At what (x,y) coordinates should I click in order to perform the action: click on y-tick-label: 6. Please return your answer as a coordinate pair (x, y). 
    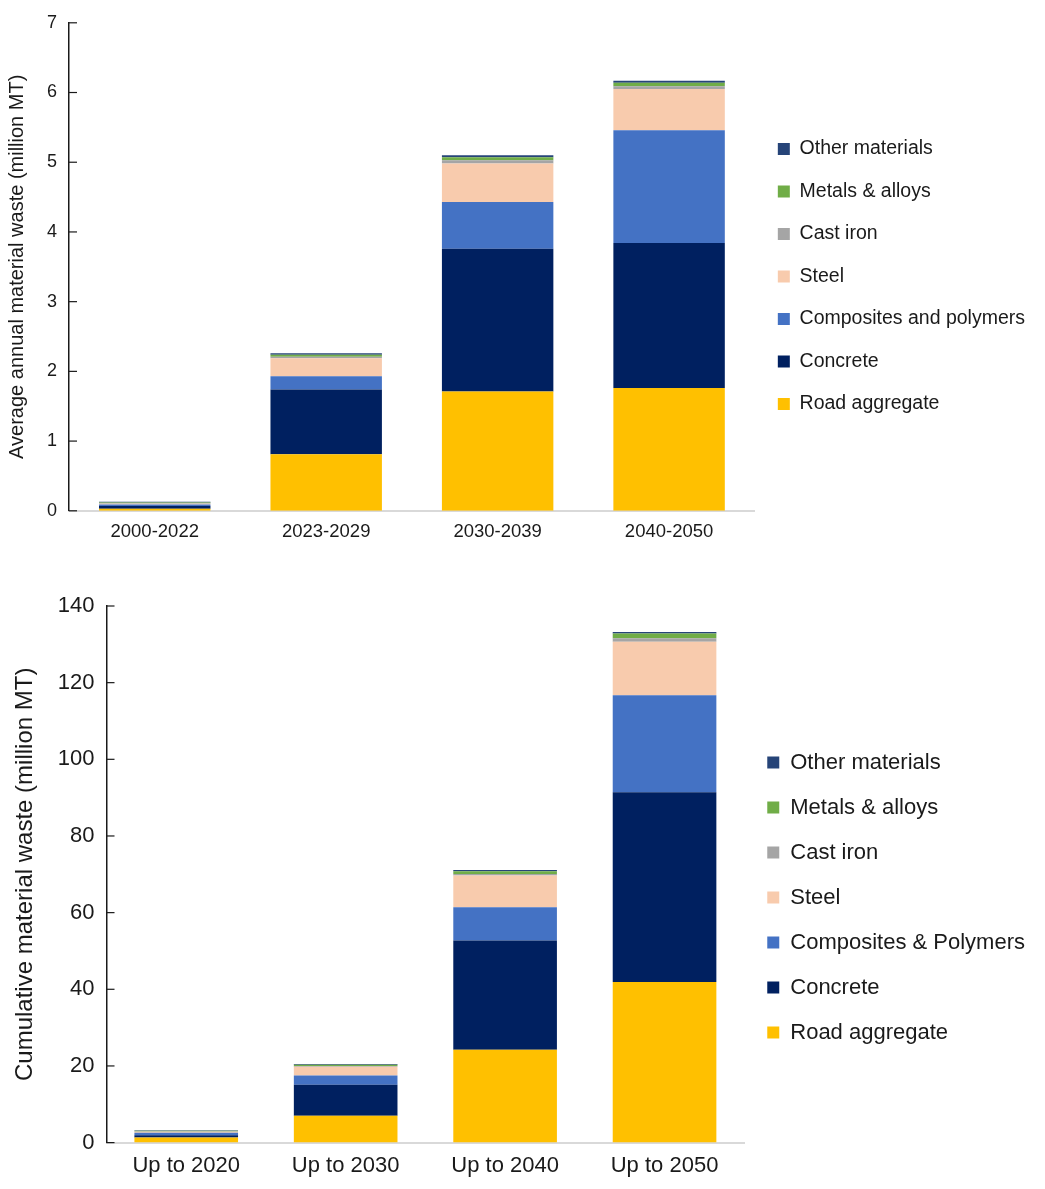
    Looking at the image, I should click on (52, 91).